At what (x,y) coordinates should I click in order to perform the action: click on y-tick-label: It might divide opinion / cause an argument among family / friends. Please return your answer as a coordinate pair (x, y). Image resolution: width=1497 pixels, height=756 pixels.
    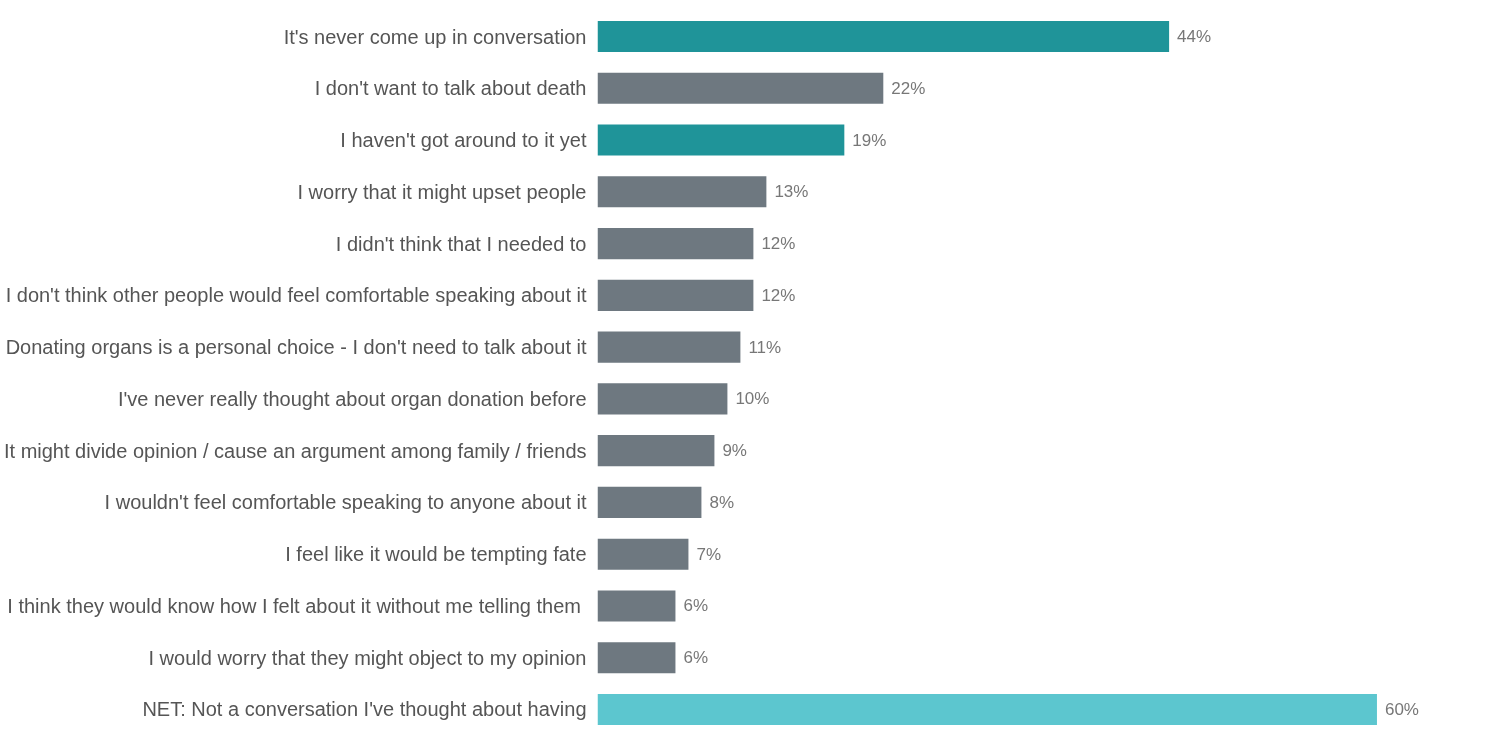
    Looking at the image, I should click on (295, 450).